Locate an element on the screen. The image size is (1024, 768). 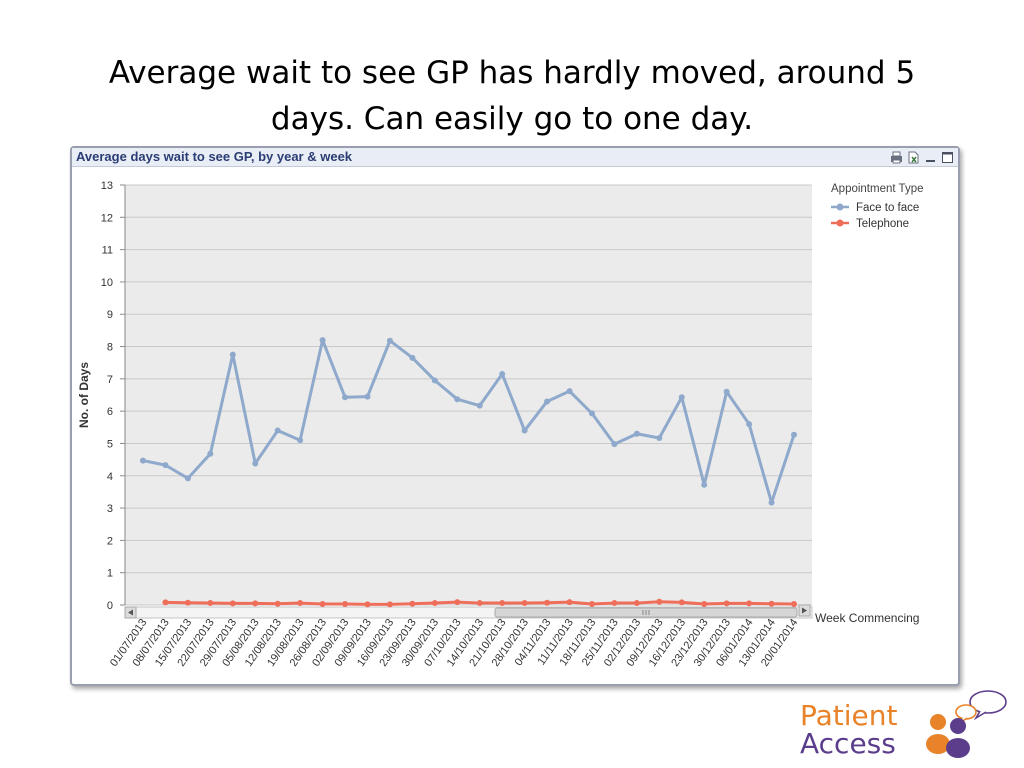
slide-title-line-2: days. Can easily go to one day. is located at coordinates (512, 119).